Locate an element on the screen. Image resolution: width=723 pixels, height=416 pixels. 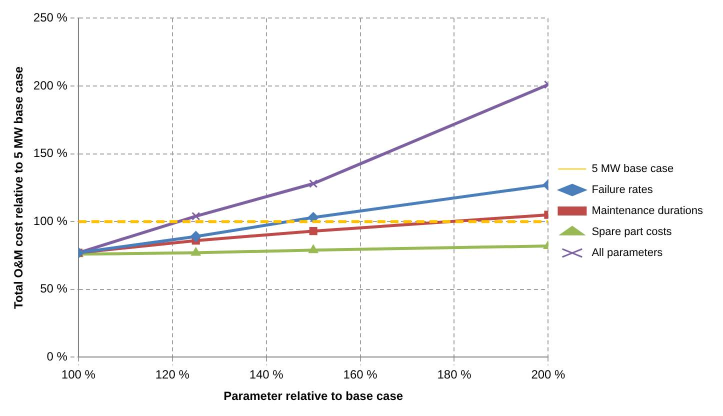
legend-label: Maintenance durations is located at coordinates (648, 211).